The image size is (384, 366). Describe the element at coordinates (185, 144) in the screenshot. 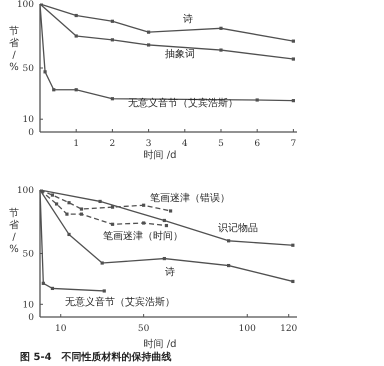

I see `x-tick-label: 4` at that location.